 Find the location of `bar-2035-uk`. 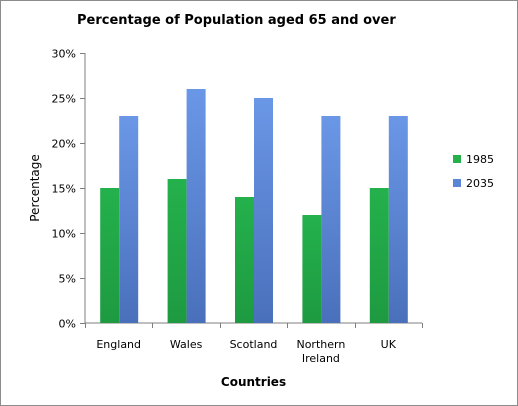

bar-2035-uk is located at coordinates (398, 219).